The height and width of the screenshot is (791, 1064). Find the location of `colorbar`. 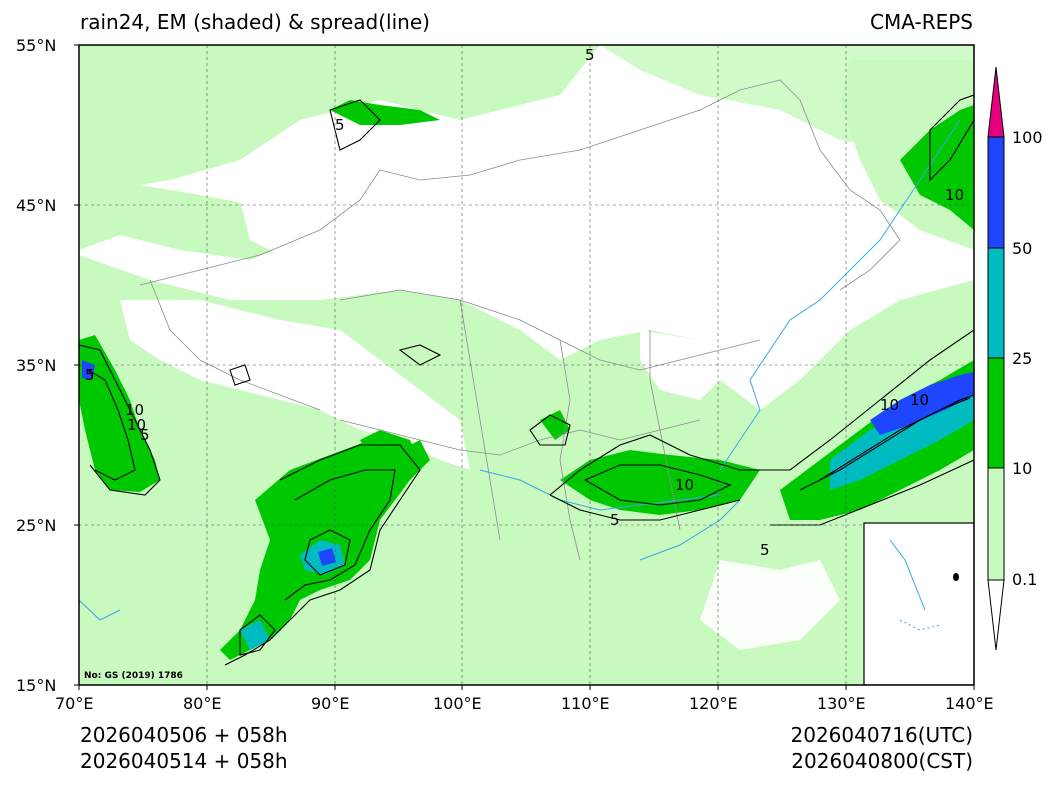

colorbar is located at coordinates (996, 358).